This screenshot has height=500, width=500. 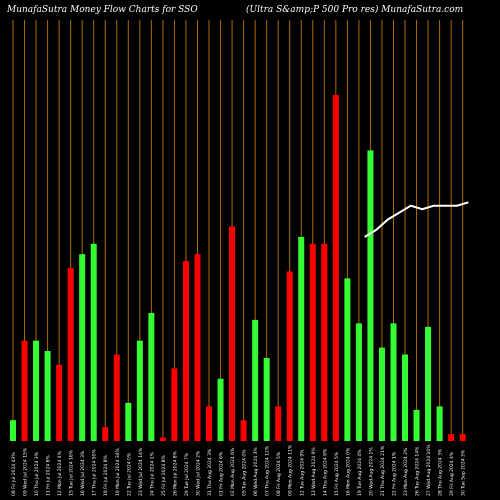 I want to click on x-tick-label: 20 Wed Aug 2024 1%, so click(x=371, y=471).